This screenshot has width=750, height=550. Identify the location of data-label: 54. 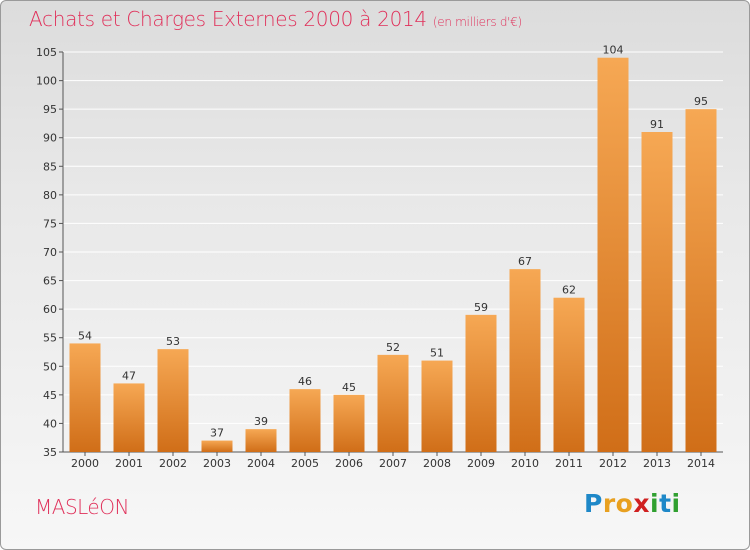
(85, 335).